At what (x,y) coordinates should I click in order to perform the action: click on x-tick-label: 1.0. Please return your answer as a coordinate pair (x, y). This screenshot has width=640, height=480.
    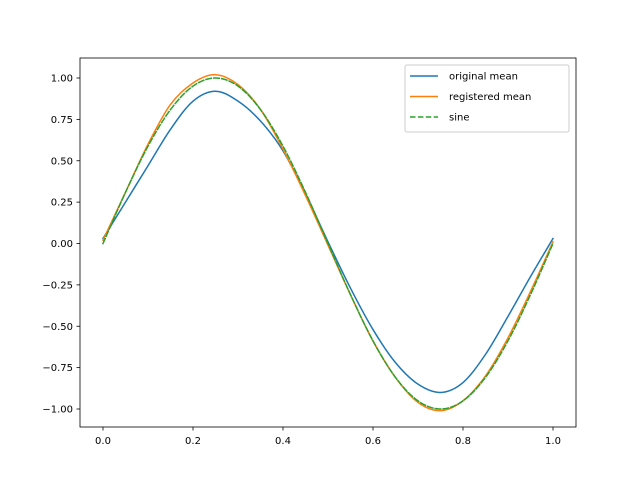
    Looking at the image, I should click on (553, 441).